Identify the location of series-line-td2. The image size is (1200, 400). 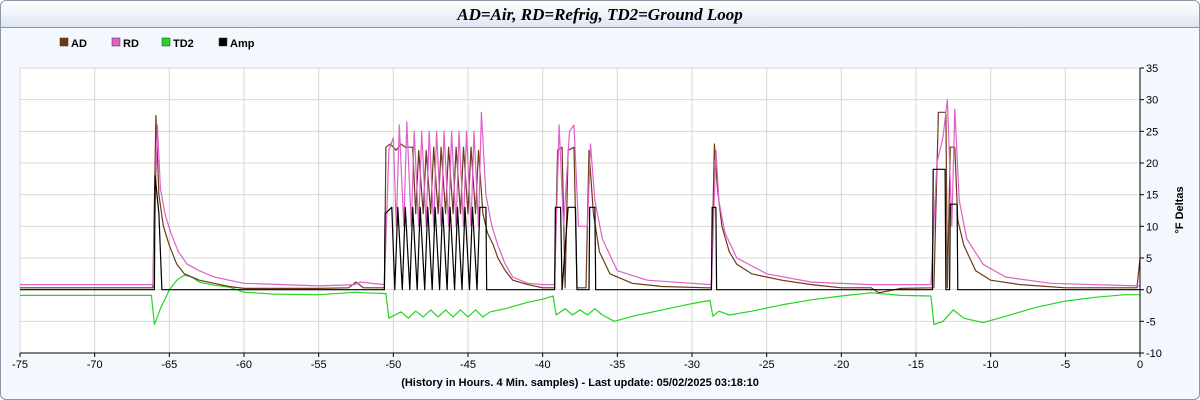
(580, 300).